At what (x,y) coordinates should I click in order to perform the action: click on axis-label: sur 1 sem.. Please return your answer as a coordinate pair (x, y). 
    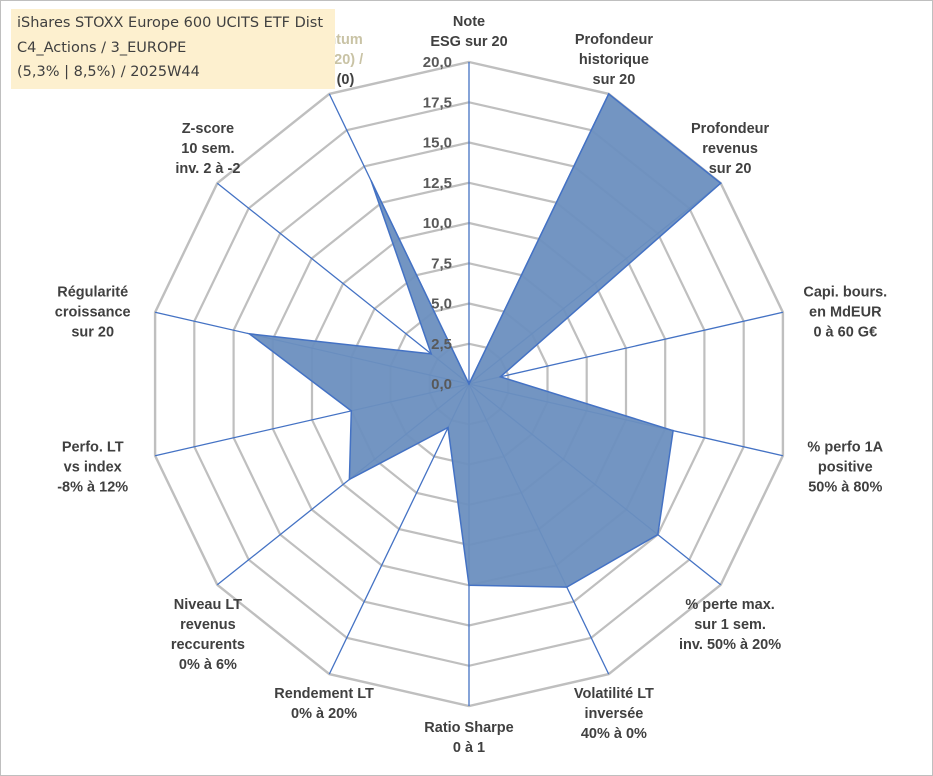
    Looking at the image, I should click on (730, 625).